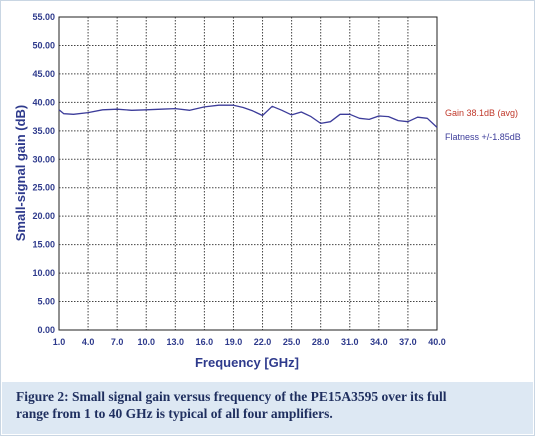  I want to click on x-tick-label: 19.0, so click(234, 342).